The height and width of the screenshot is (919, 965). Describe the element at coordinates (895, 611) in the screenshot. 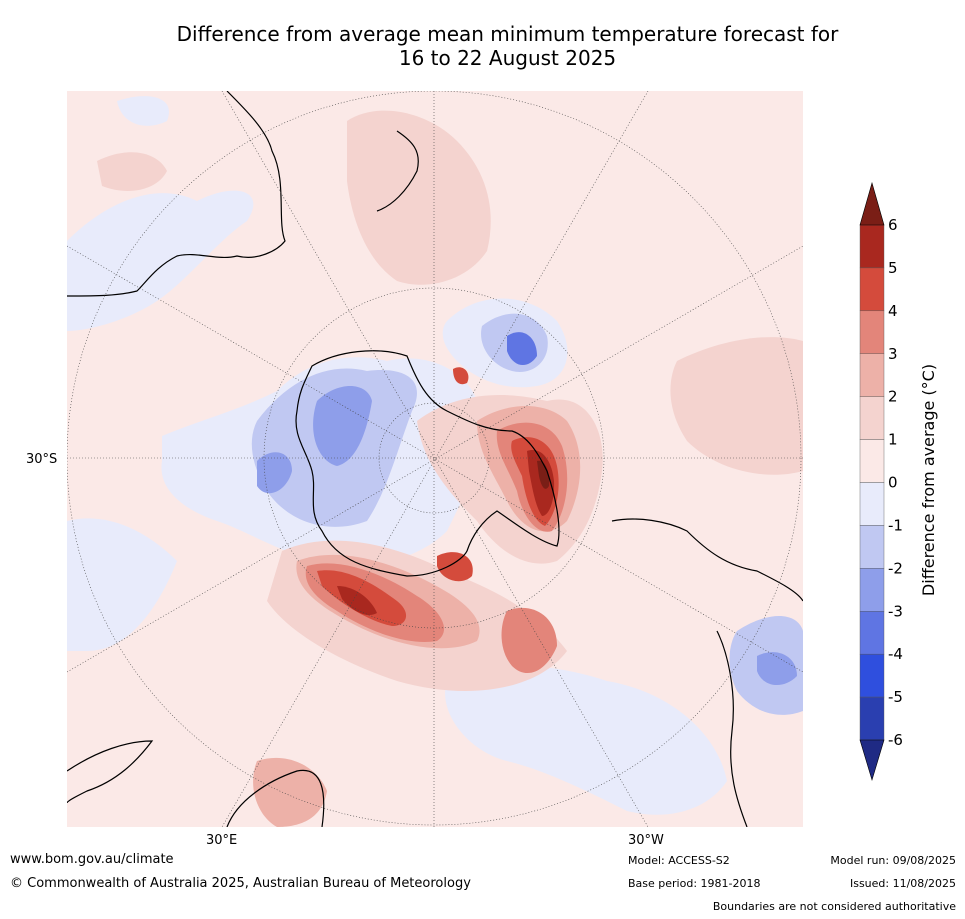

I see `colorbar-tick-label: -3` at that location.